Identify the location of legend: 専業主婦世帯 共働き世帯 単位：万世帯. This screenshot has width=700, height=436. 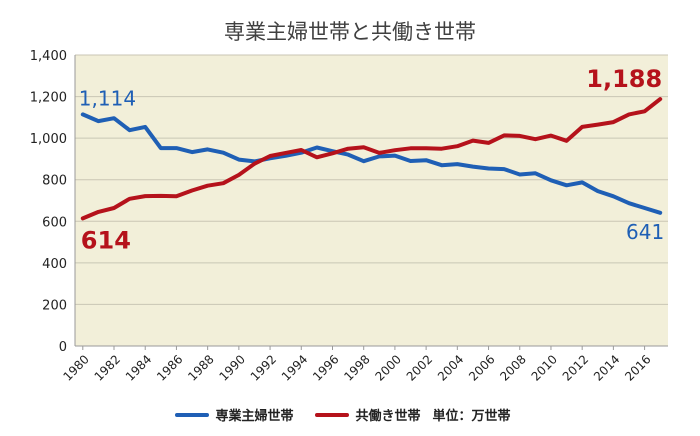
(350, 414).